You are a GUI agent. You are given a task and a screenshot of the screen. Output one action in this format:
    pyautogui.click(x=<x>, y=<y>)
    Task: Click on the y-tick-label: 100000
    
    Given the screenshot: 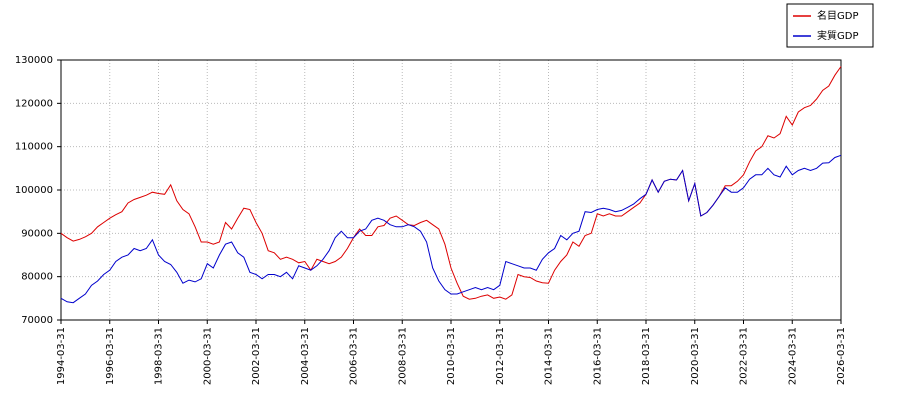 What is the action you would take?
    pyautogui.click(x=34, y=190)
    